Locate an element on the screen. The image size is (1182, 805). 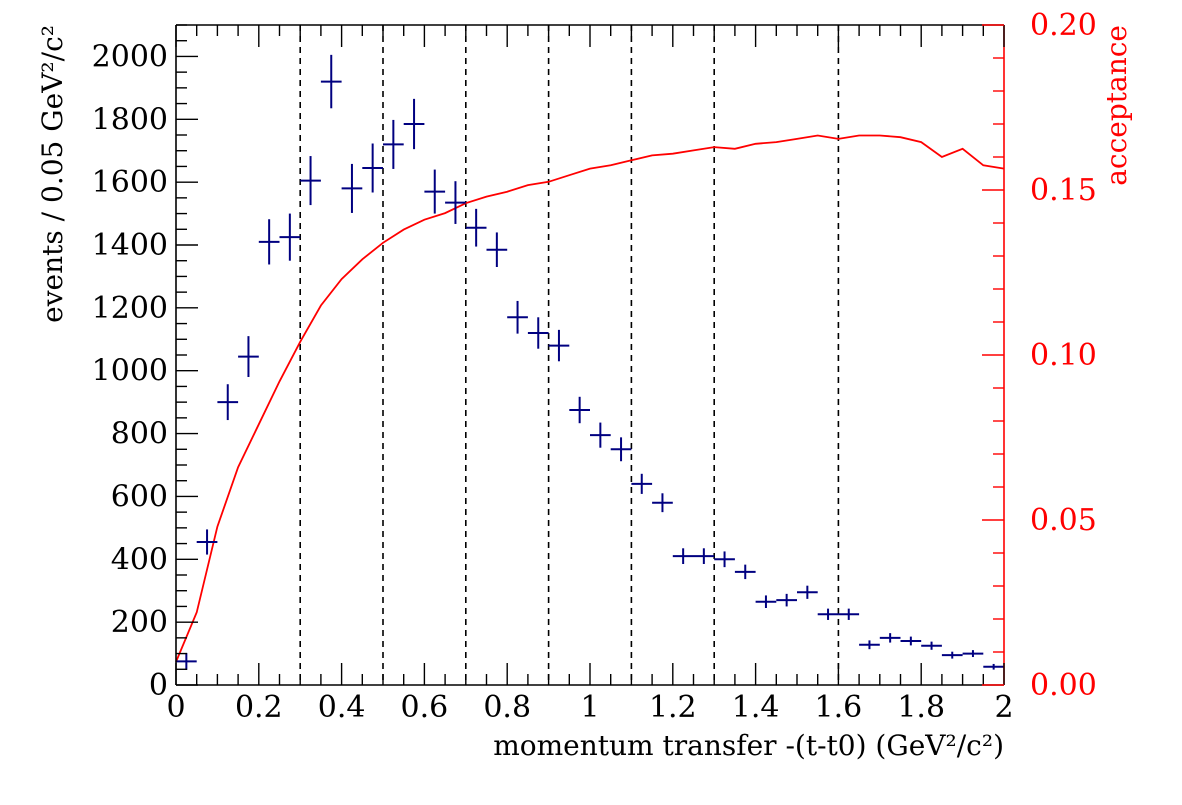
x-tick-label: 0.2 is located at coordinates (259, 707).